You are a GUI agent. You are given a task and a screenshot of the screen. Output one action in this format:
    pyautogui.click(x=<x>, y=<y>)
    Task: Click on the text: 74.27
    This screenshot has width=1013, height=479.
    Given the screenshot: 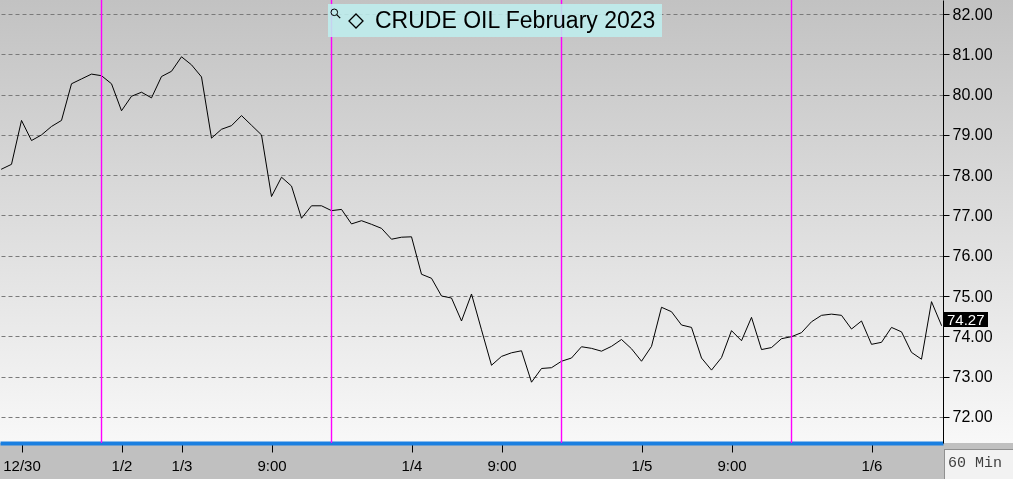 What is the action you would take?
    pyautogui.click(x=966, y=320)
    